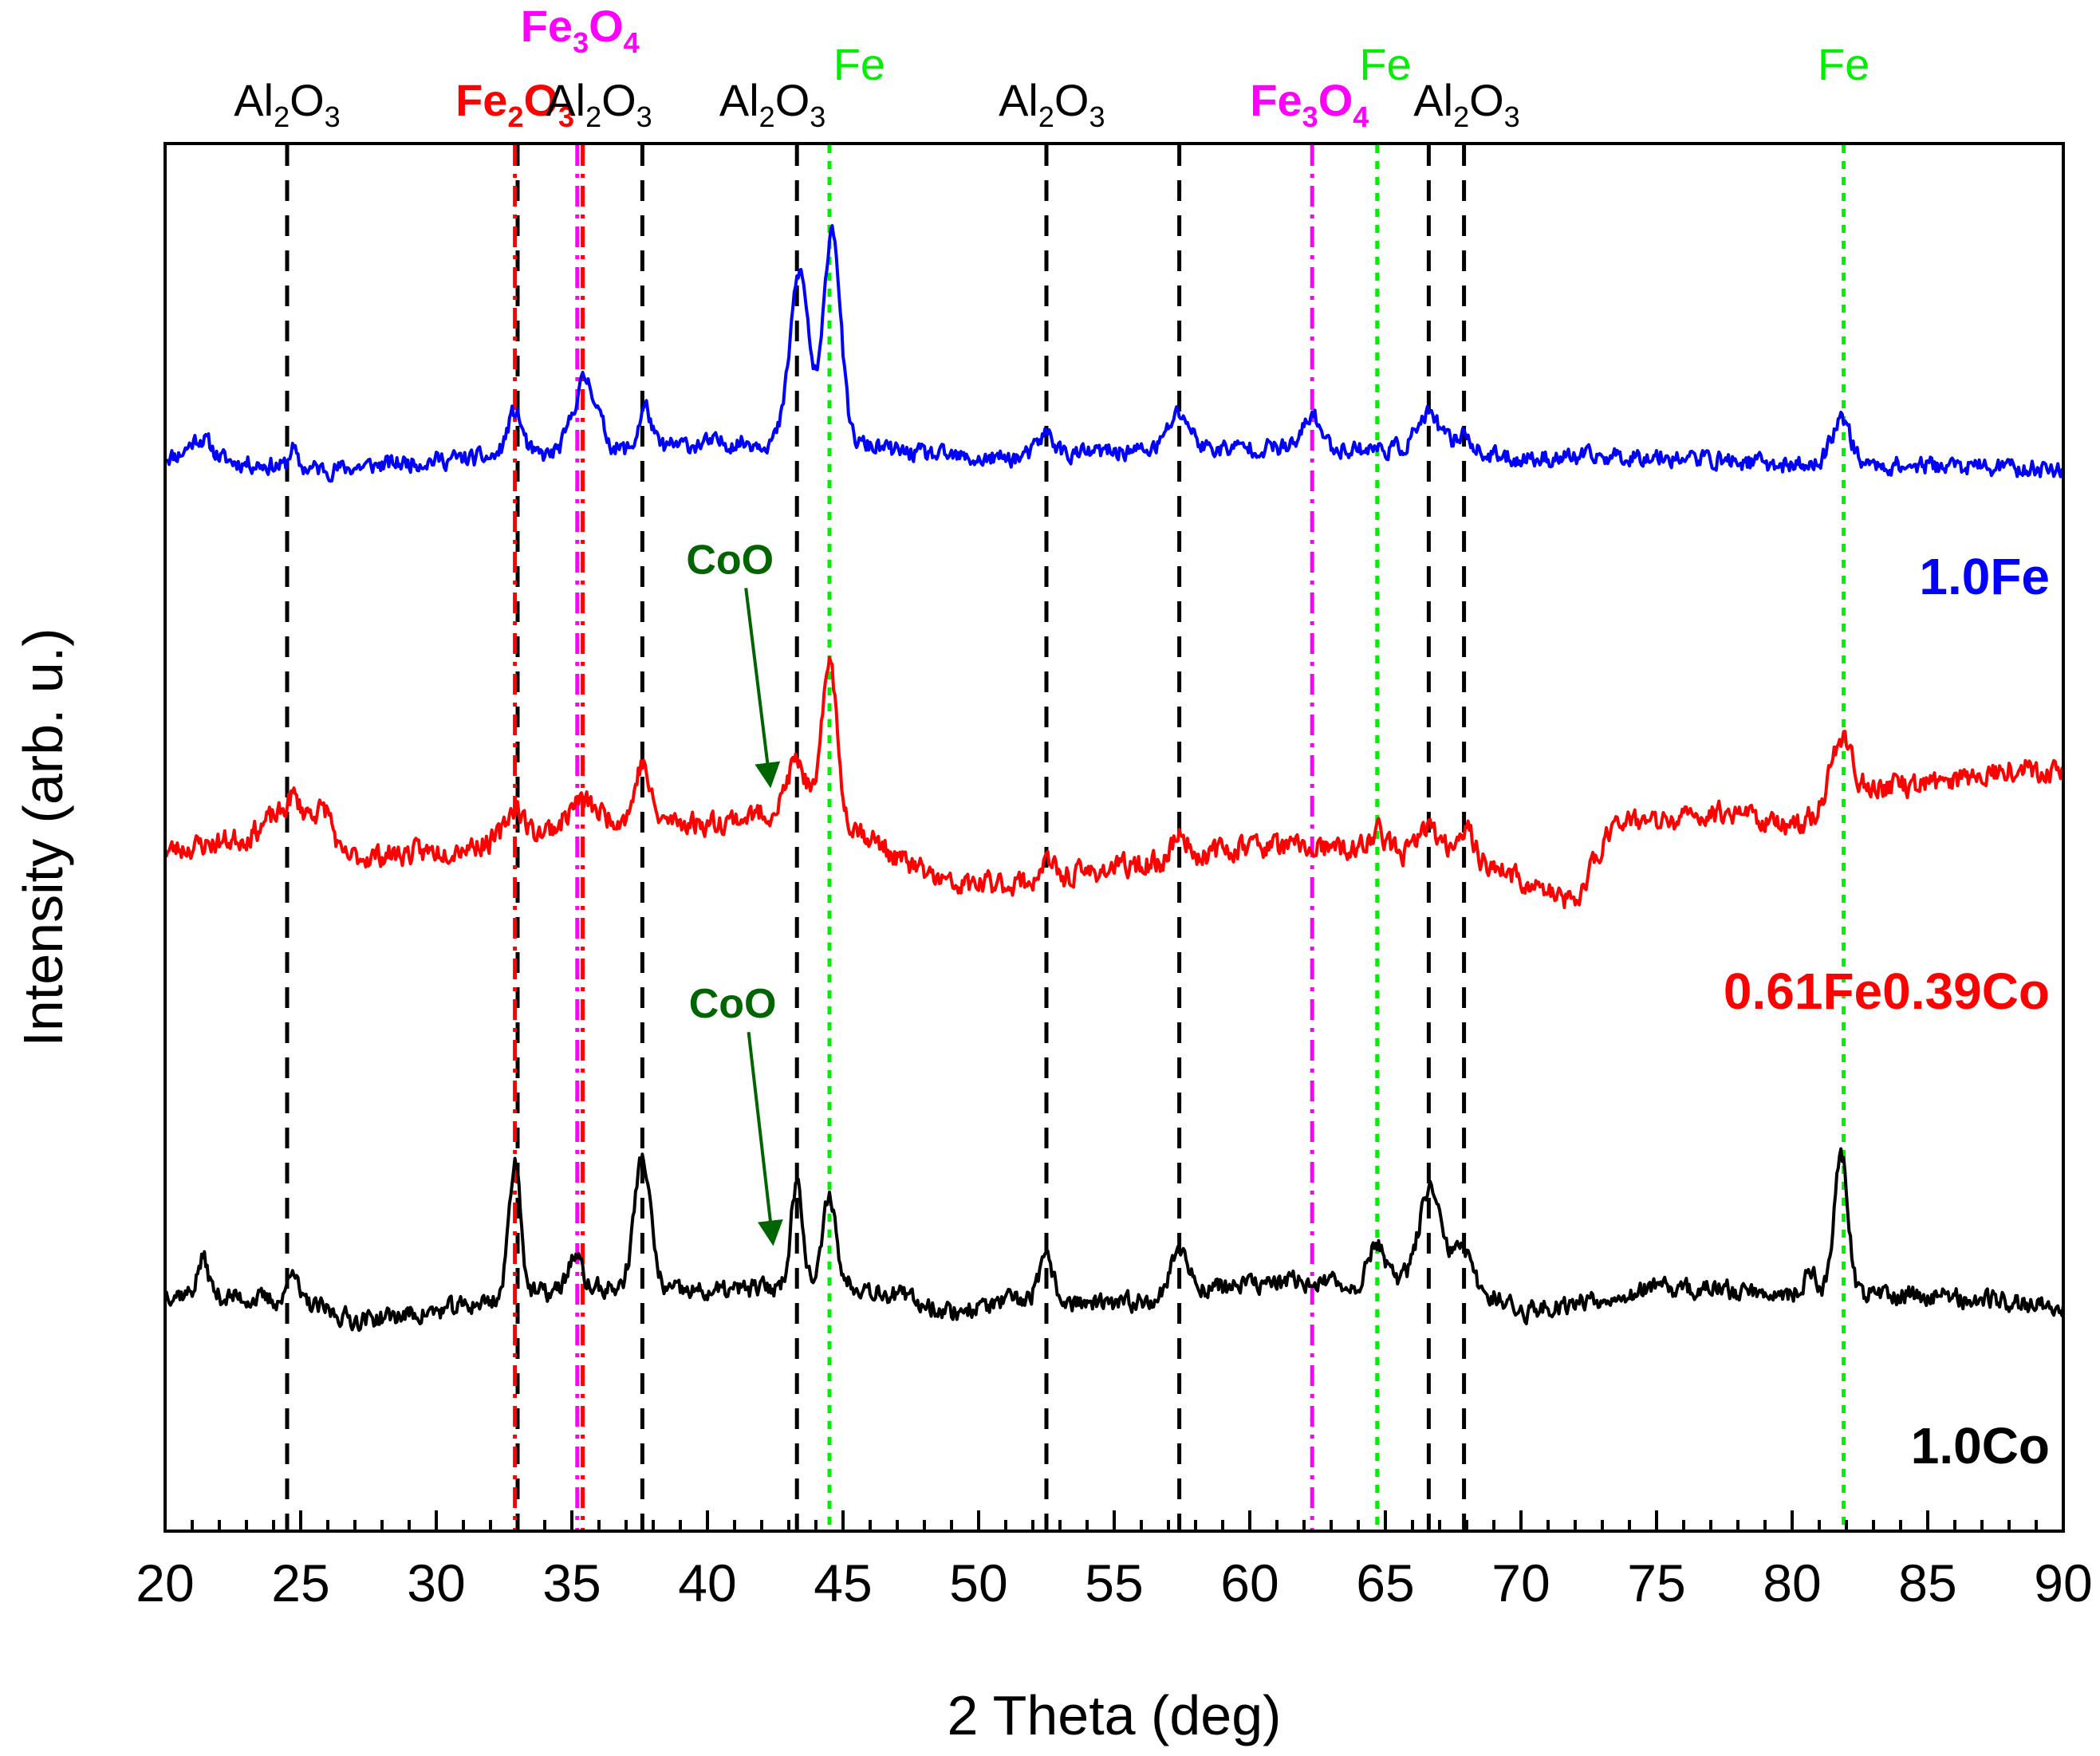  I want to click on x-tick-label: 50, so click(978, 1582).